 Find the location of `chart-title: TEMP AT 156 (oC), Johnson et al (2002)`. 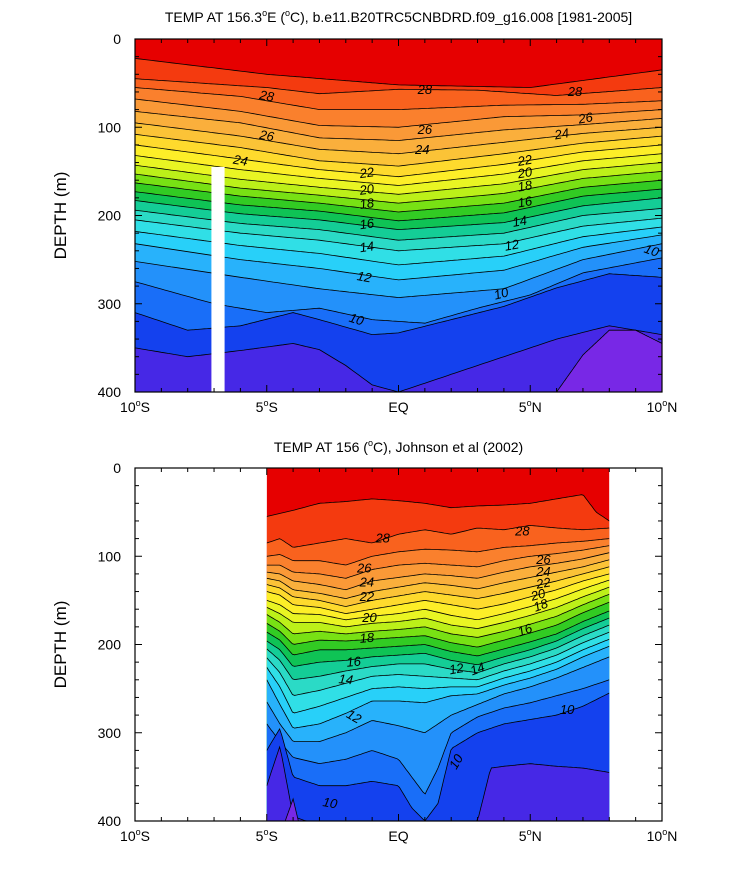

chart-title: TEMP AT 156 (oC), Johnson et al (2002) is located at coordinates (398, 446).